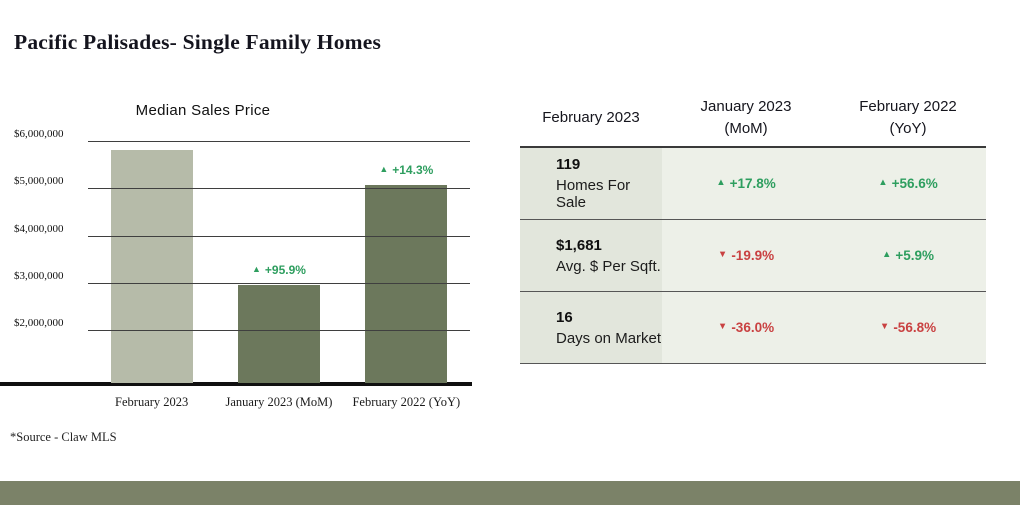 This screenshot has height=505, width=1020. I want to click on metric-cell: 16 Days on Market, so click(591, 328).